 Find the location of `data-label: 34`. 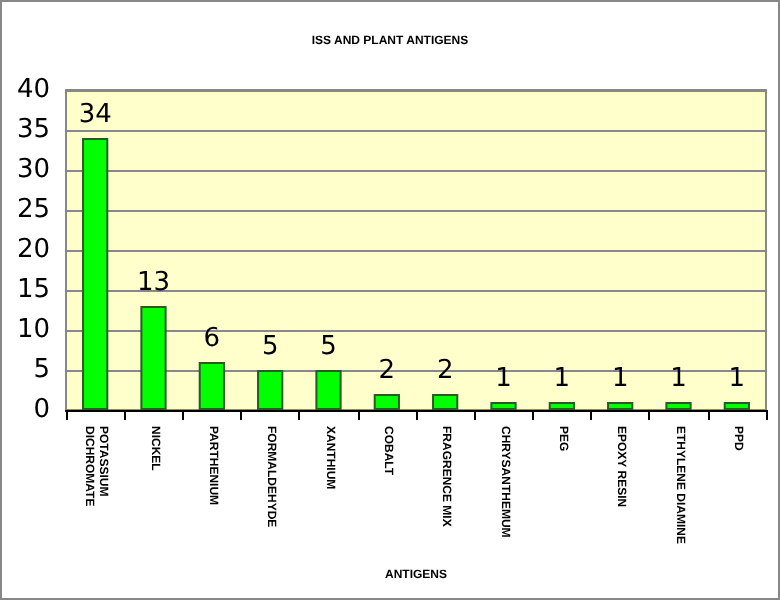

data-label: 34 is located at coordinates (95, 115).